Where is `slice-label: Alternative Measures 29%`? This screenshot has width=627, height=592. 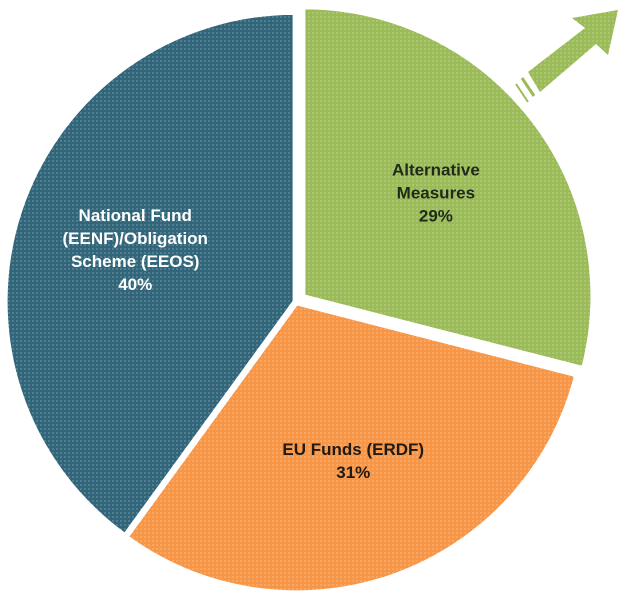
slice-label: Alternative Measures 29% is located at coordinates (436, 193).